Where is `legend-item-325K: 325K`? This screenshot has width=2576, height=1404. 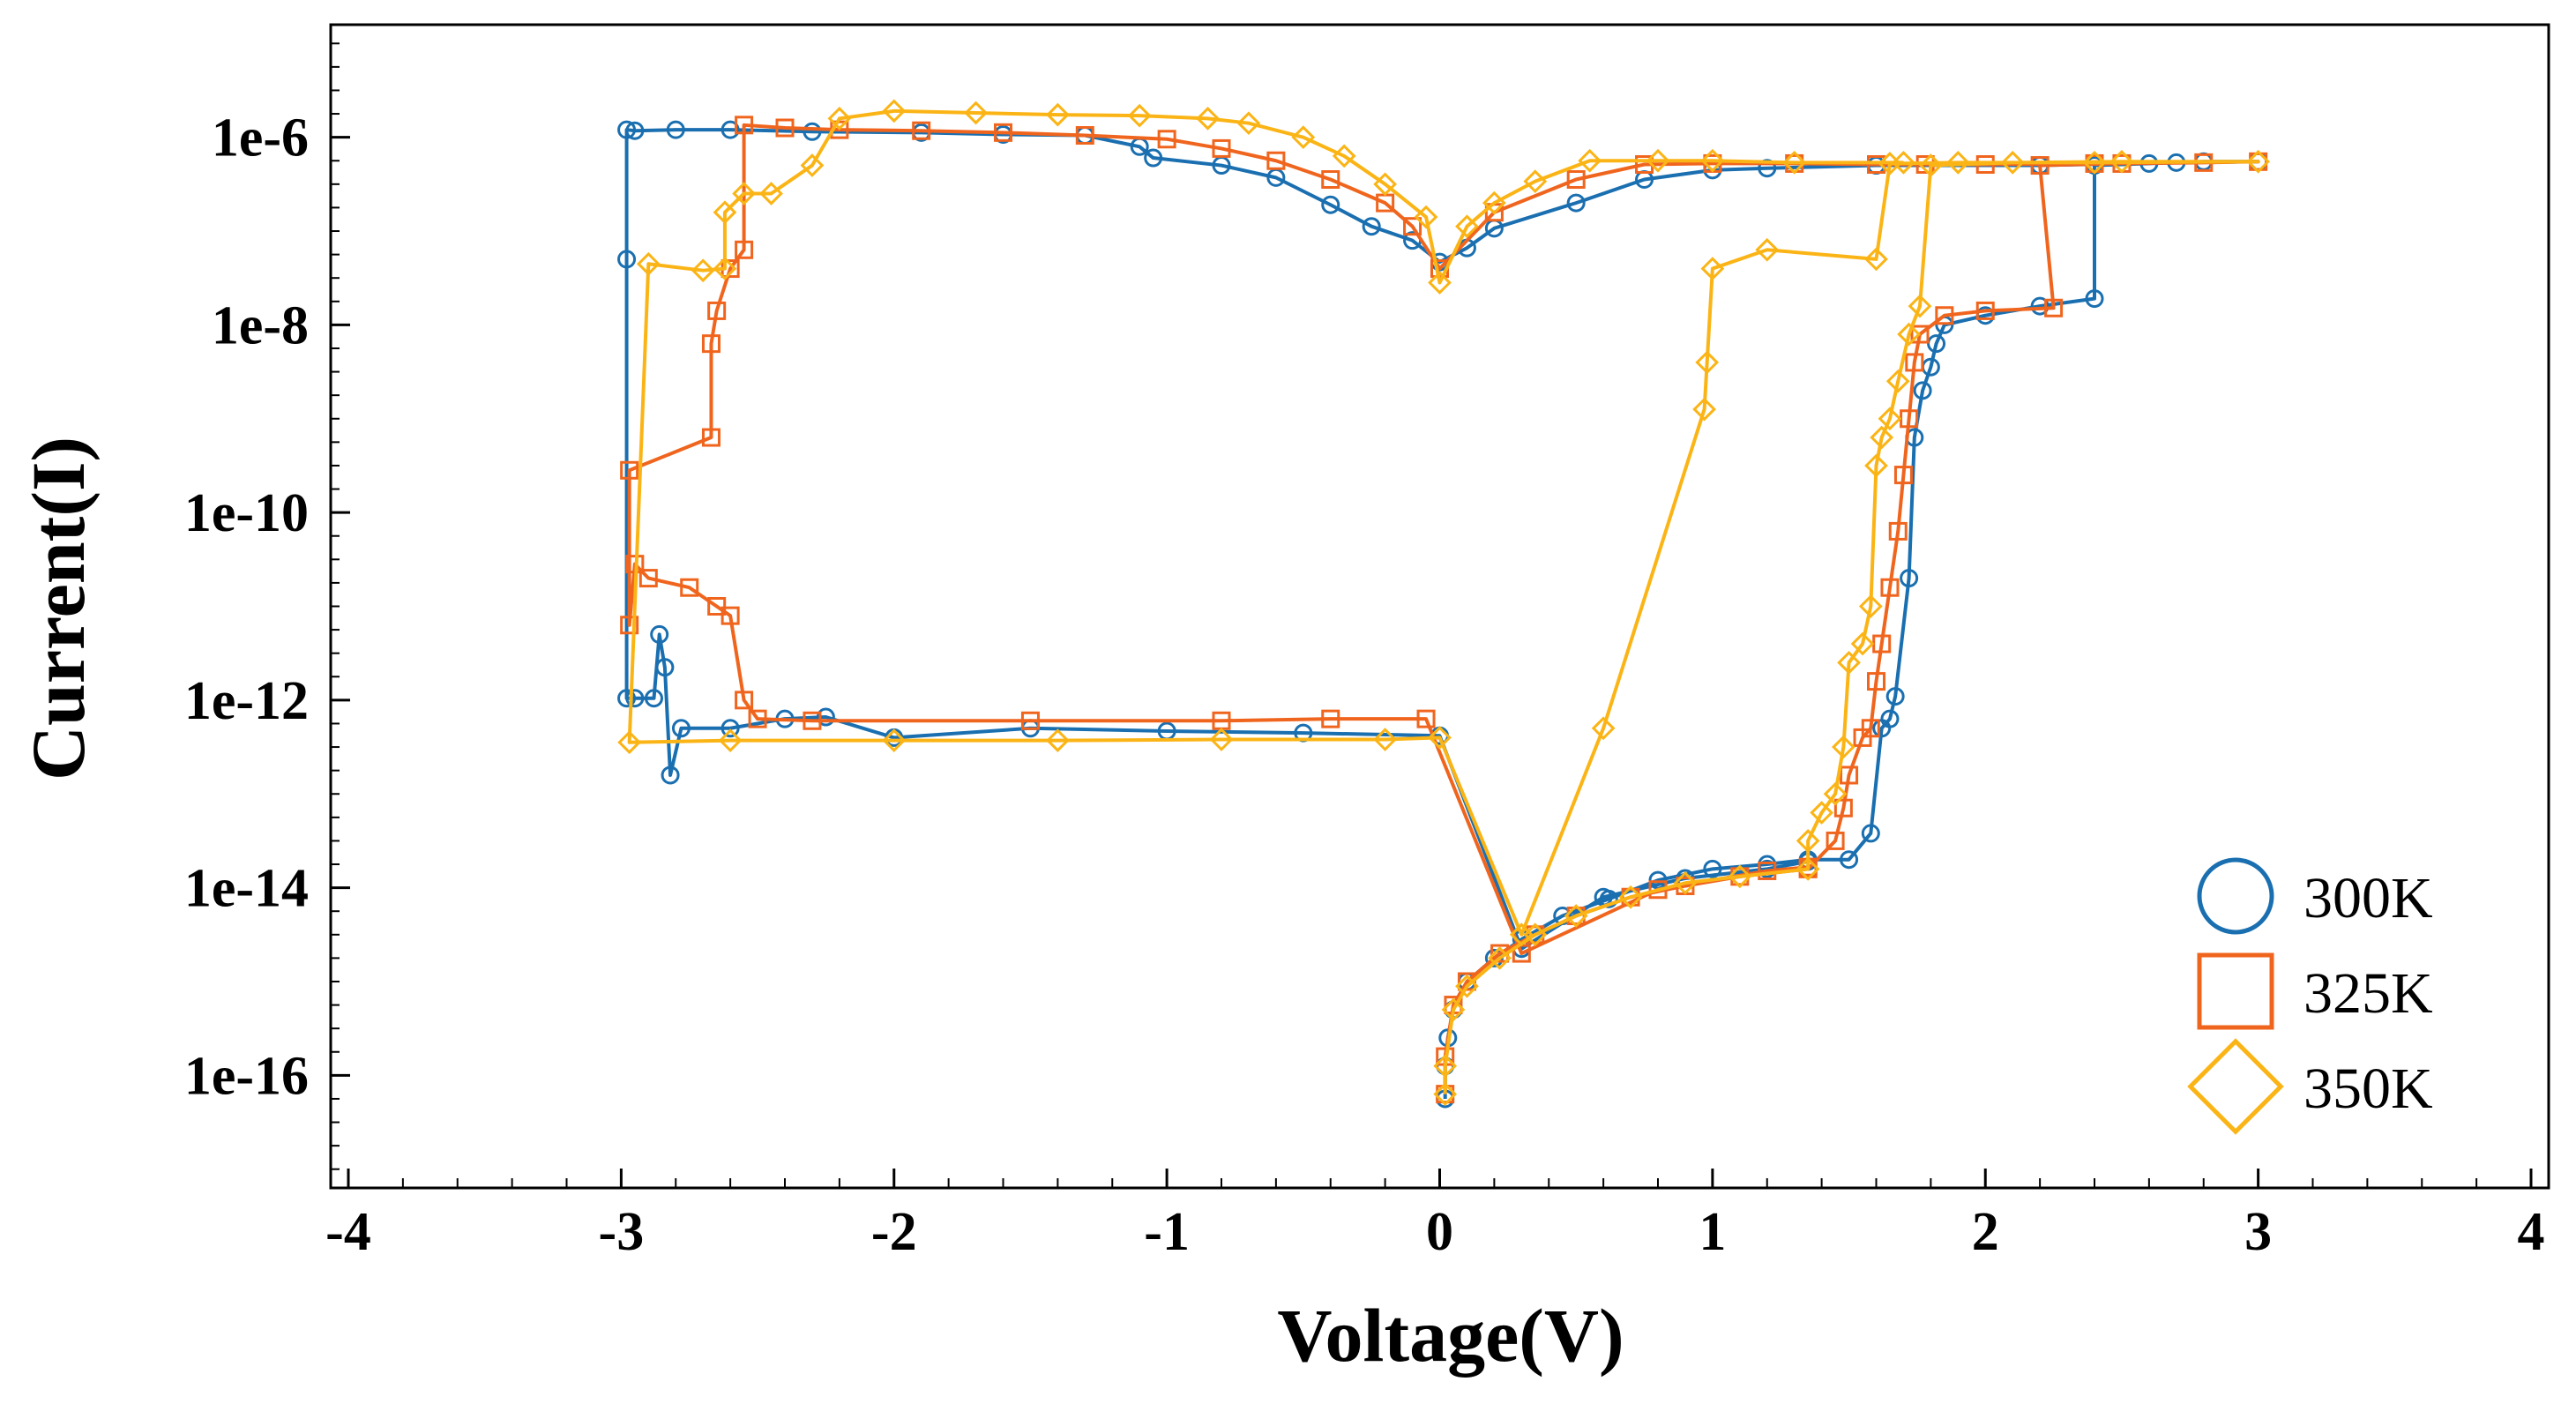 legend-item-325K: 325K is located at coordinates (2315, 991).